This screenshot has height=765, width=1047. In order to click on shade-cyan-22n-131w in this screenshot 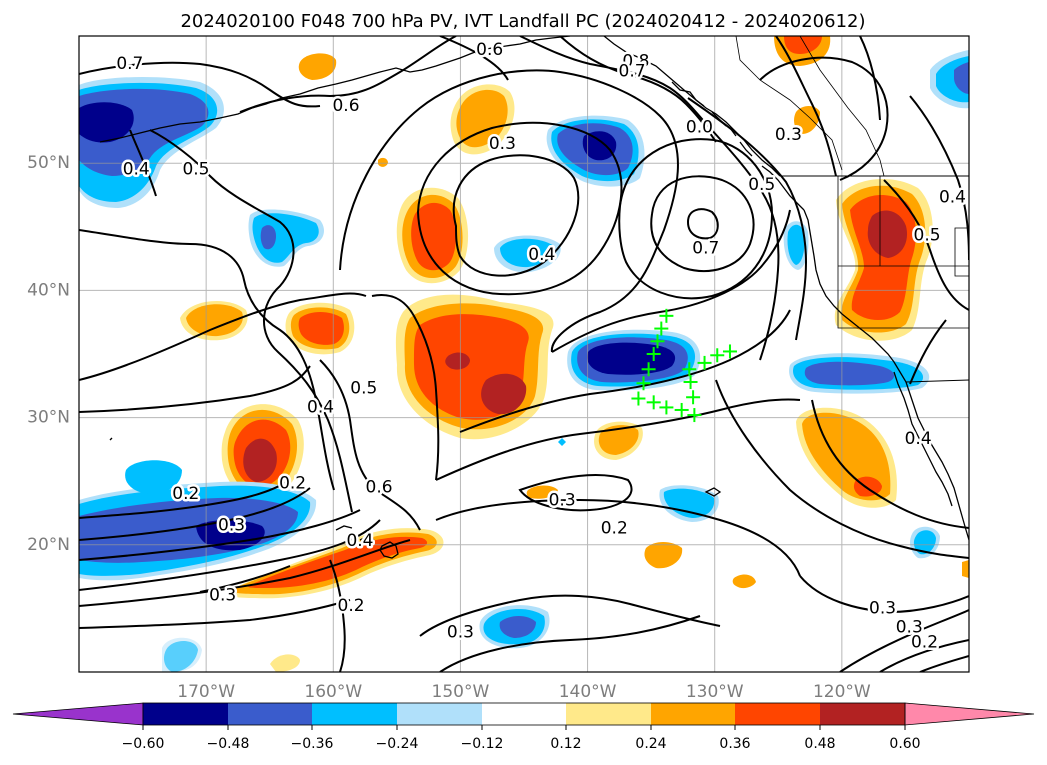, I will do `click(689, 503)`.